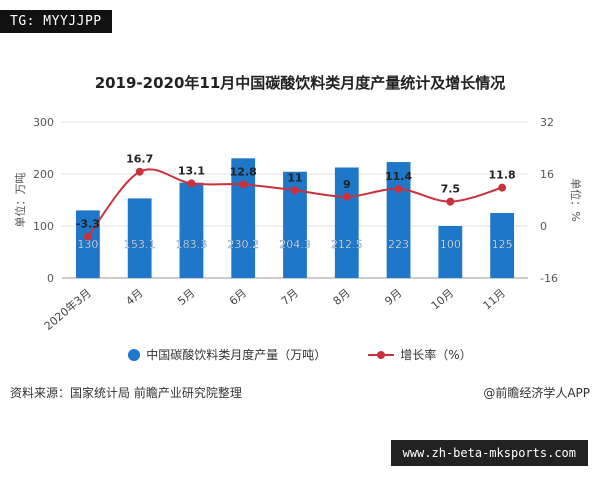  Describe the element at coordinates (436, 355) in the screenshot. I see `legend-label-growth: 增长率（%）` at that location.